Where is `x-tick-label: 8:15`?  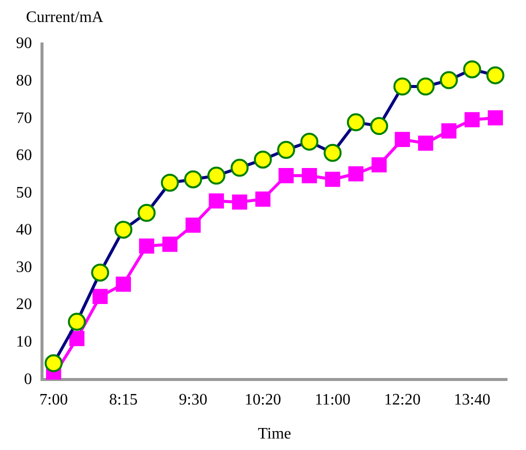 x-tick-label: 8:15 is located at coordinates (123, 399).